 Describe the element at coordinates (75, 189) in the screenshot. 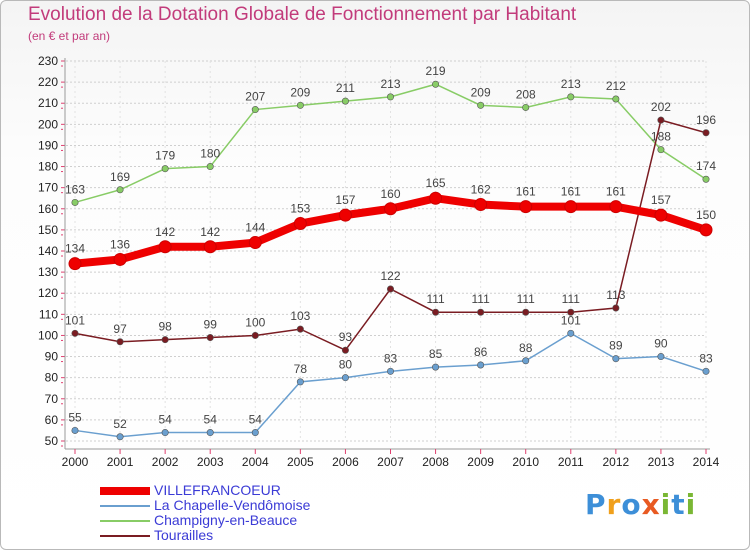

I see `data-label: 163` at that location.